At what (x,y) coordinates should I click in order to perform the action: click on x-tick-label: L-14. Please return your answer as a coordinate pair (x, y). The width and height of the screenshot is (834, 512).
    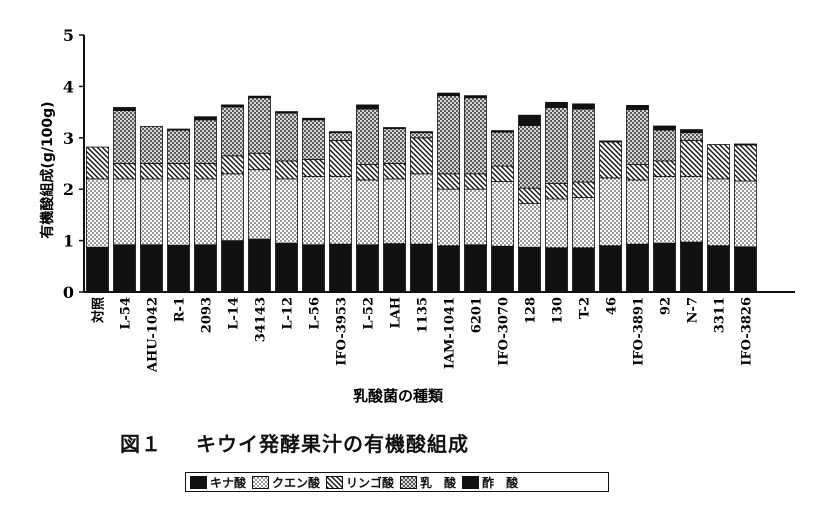
    Looking at the image, I should click on (234, 313).